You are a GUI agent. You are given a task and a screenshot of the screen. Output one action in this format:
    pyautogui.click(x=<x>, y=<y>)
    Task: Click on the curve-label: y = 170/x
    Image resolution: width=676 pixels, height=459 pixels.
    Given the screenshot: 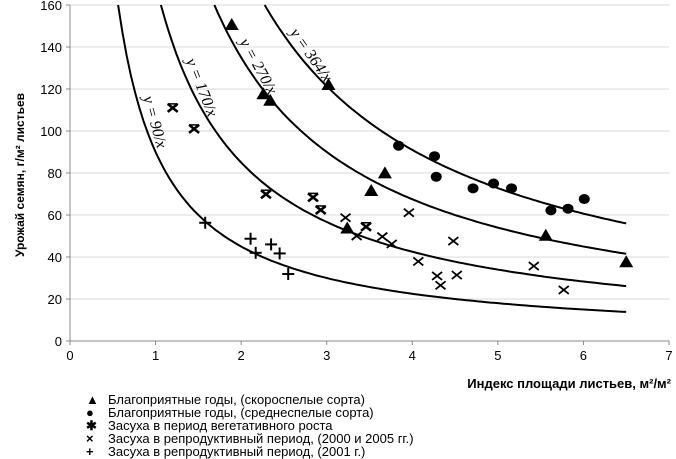 What is the action you would take?
    pyautogui.click(x=200, y=86)
    